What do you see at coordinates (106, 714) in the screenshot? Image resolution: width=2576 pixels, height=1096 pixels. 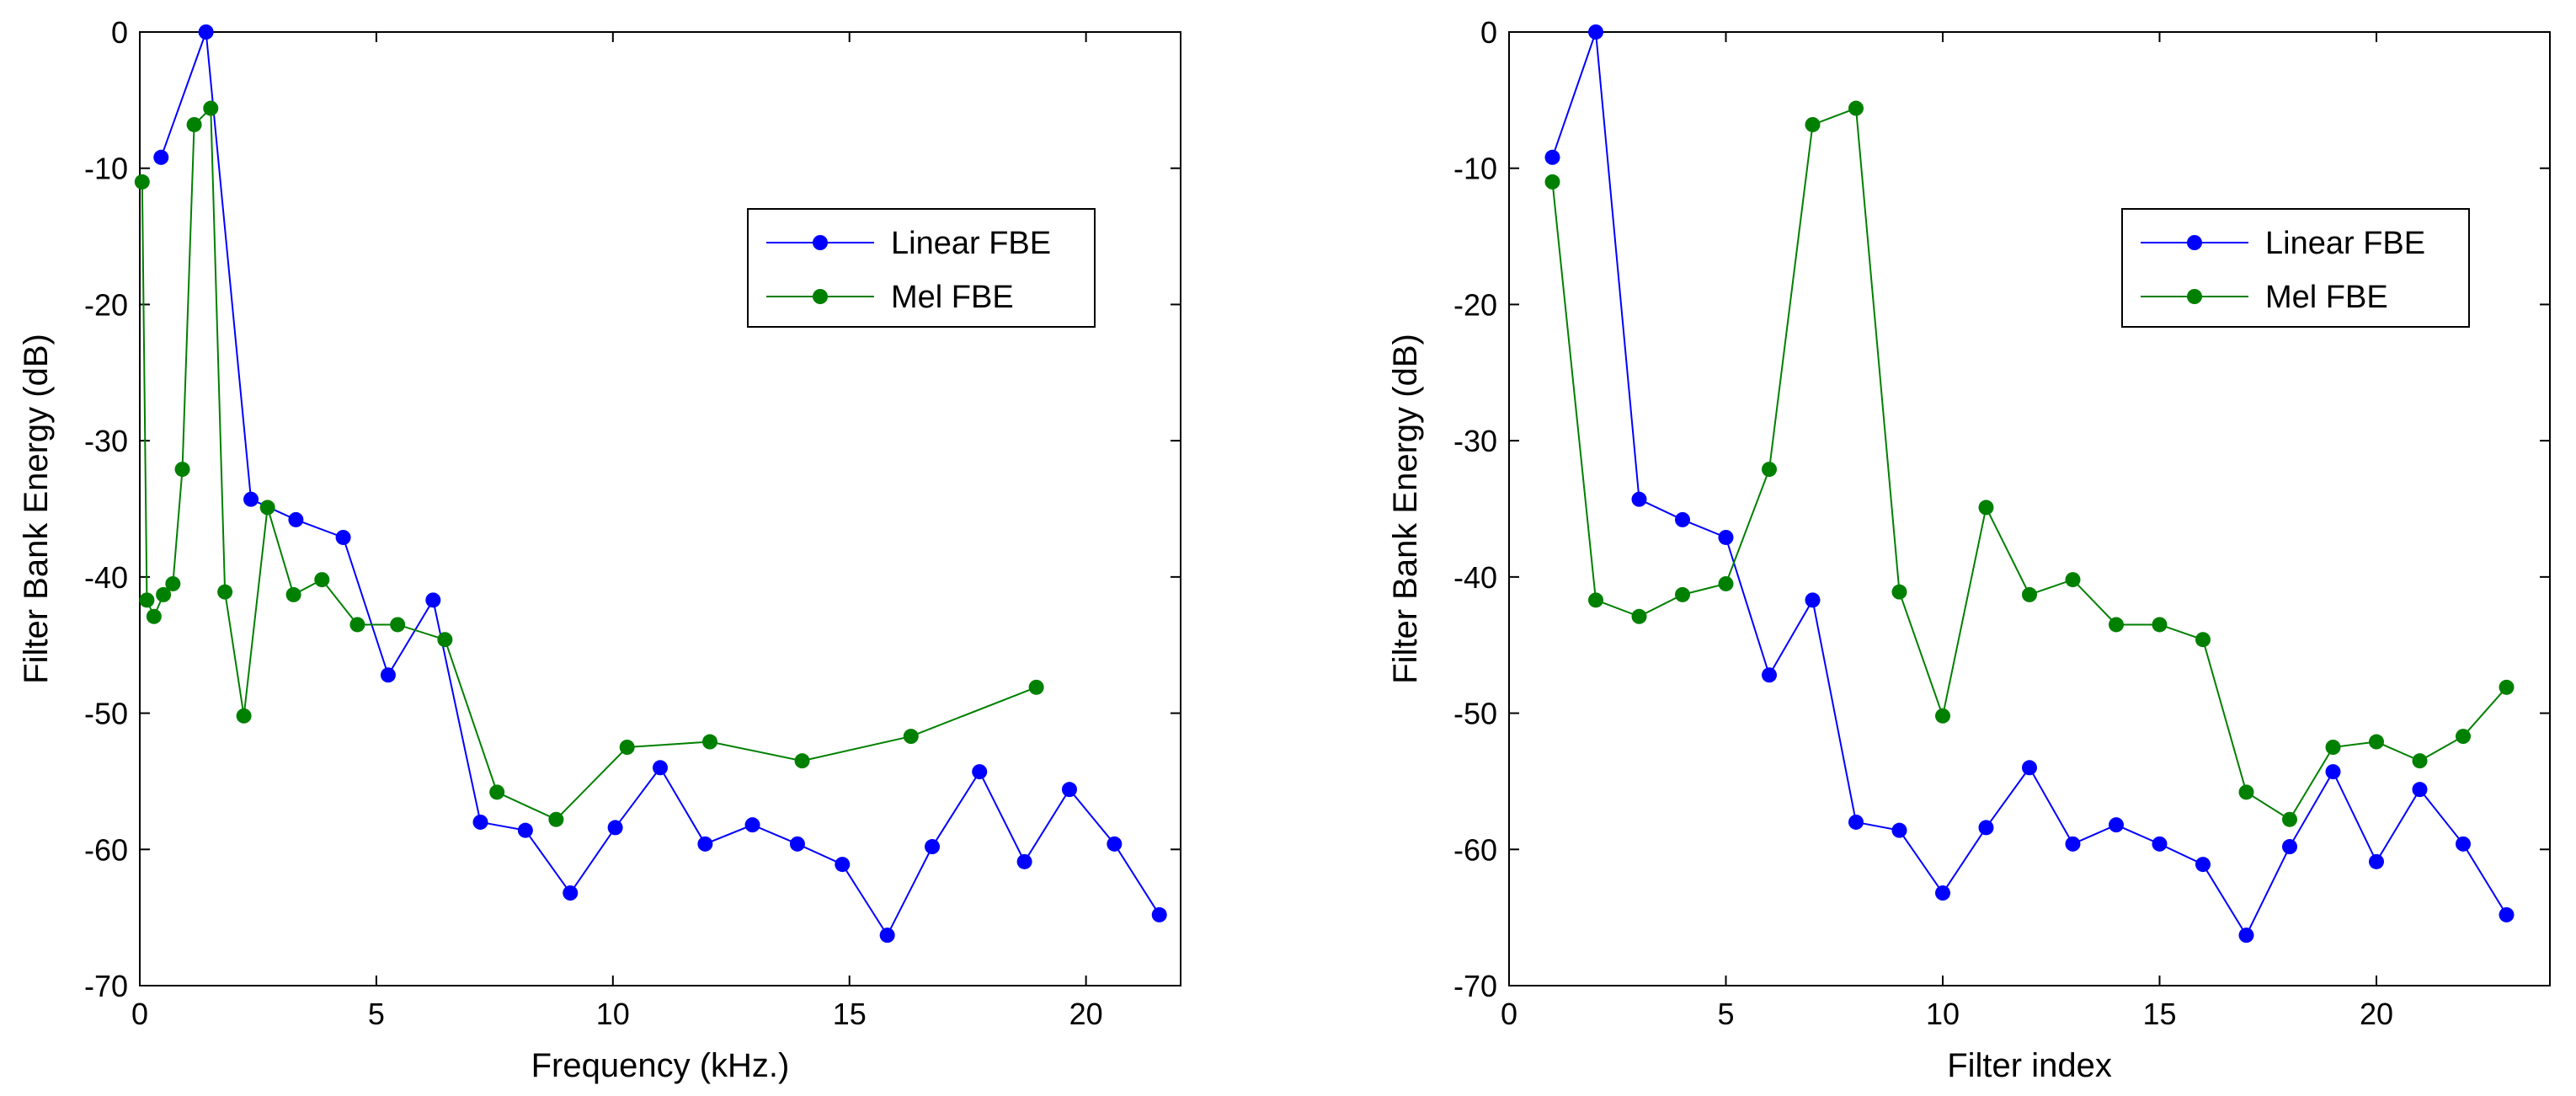 I see `y-tick-label: -50` at bounding box center [106, 714].